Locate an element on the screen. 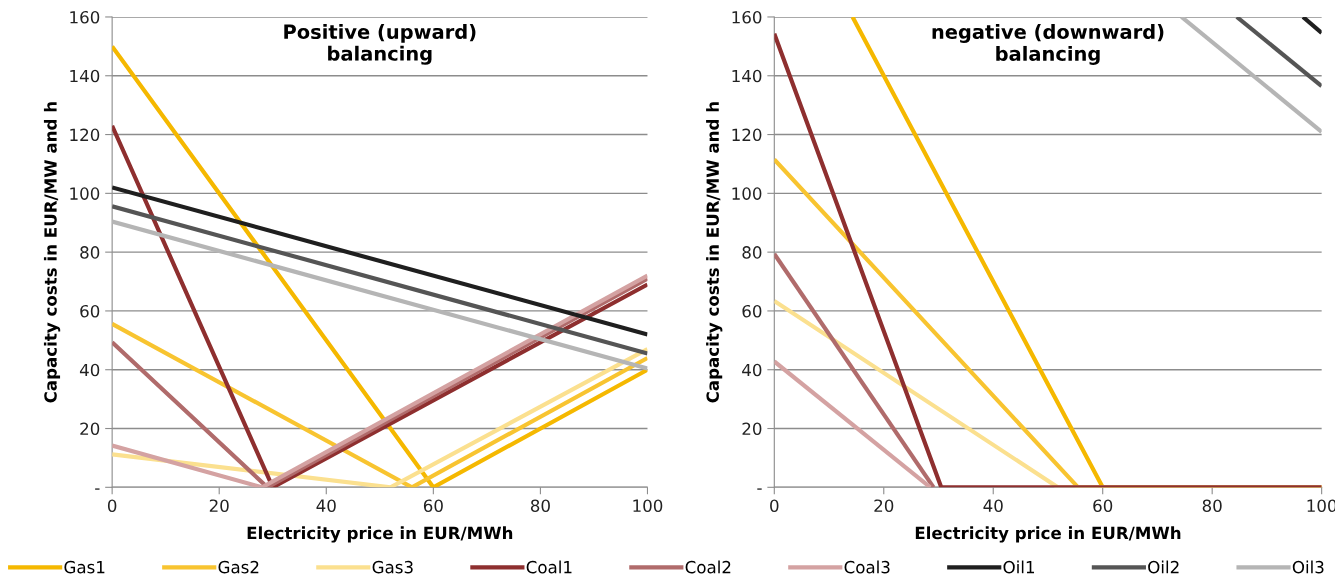 This screenshot has width=1335, height=585. legend-label: Coal2 is located at coordinates (708, 567).